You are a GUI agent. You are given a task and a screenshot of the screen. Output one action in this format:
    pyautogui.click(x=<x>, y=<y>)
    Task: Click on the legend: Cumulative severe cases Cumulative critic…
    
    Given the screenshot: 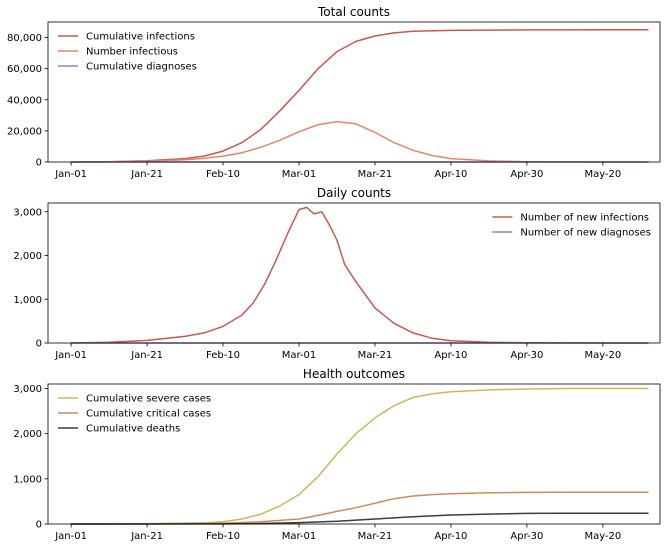 What is the action you would take?
    pyautogui.click(x=134, y=414)
    